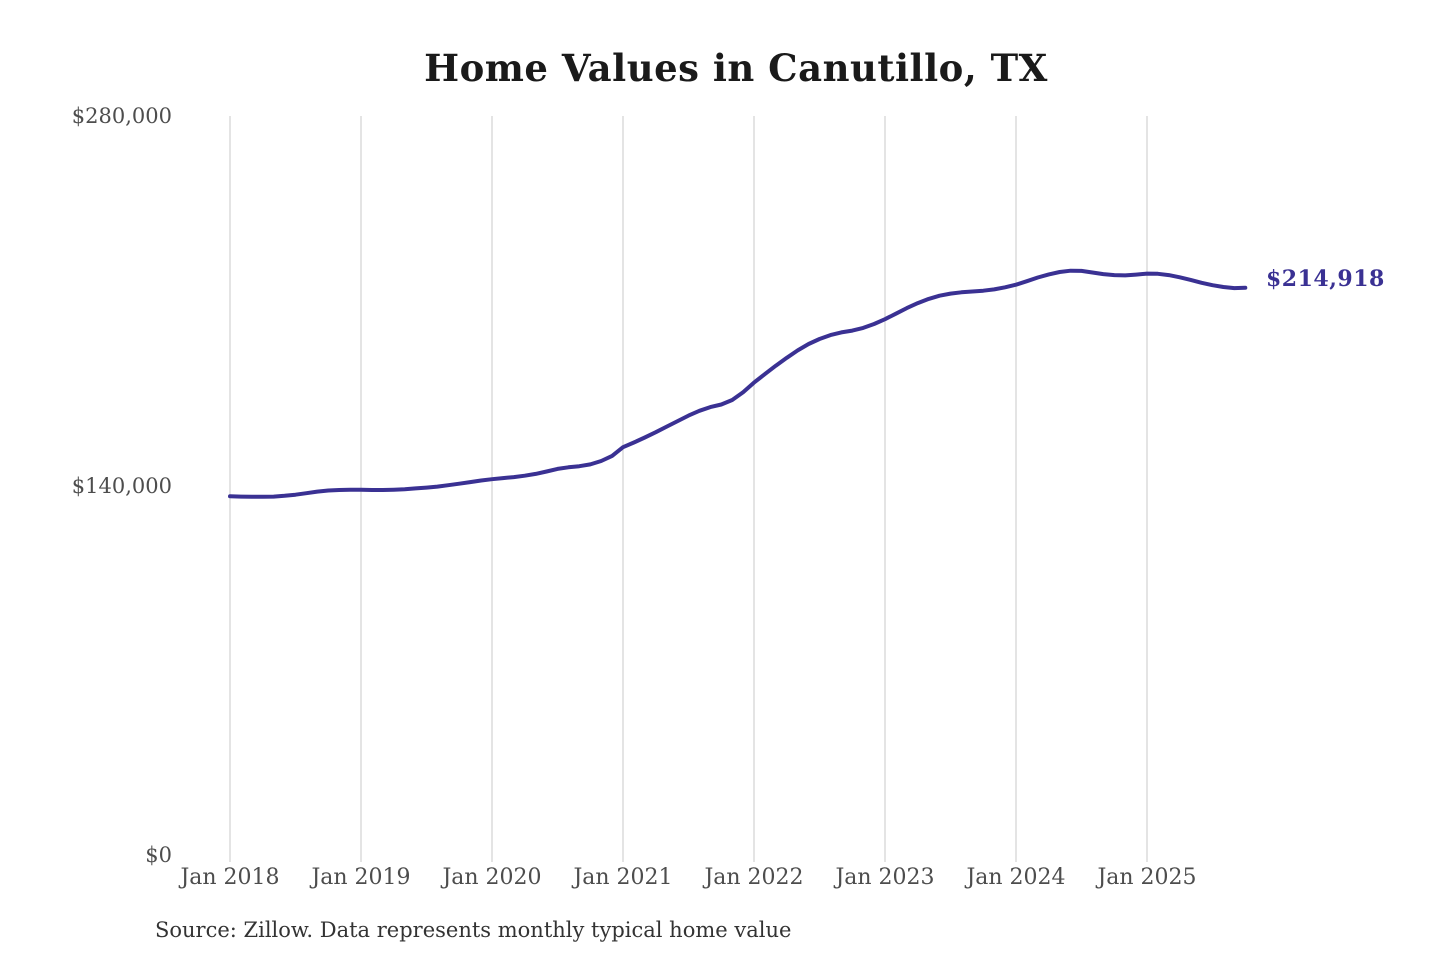  I want to click on x-axis-tick-label: Jan 2019, so click(361, 877).